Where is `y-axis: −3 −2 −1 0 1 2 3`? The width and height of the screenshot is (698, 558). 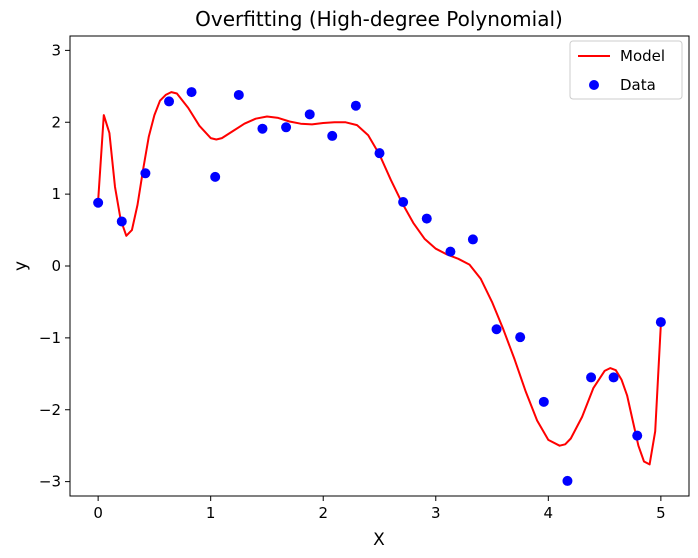
y-axis: −3 −2 −1 0 1 2 3 is located at coordinates (54, 266).